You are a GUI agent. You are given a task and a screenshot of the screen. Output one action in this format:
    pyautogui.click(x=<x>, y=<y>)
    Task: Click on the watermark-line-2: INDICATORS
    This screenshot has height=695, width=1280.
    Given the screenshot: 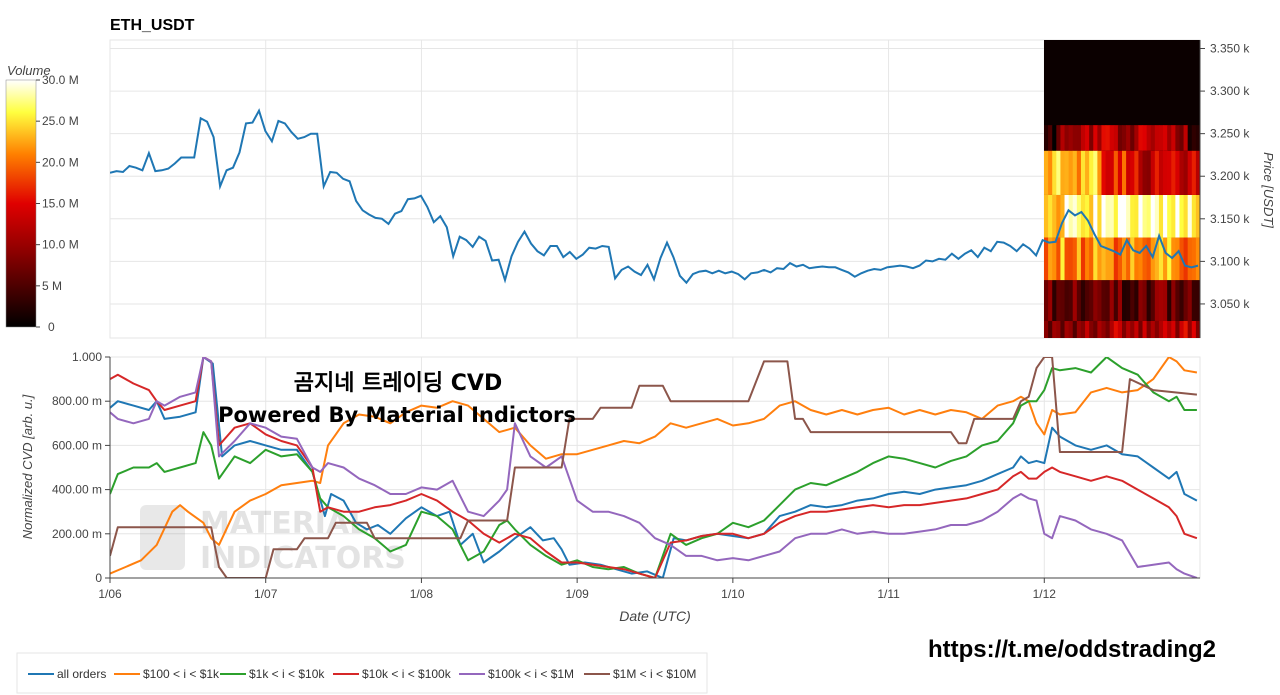 What is the action you would take?
    pyautogui.click(x=303, y=558)
    